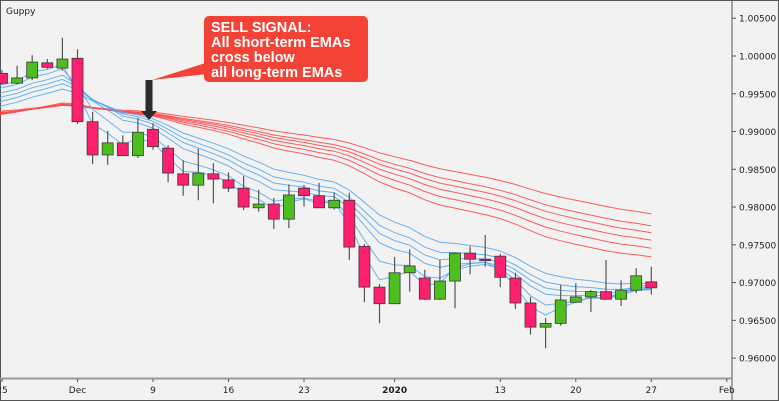 The height and width of the screenshot is (401, 779). I want to click on down-arrow-icon, so click(149, 100).